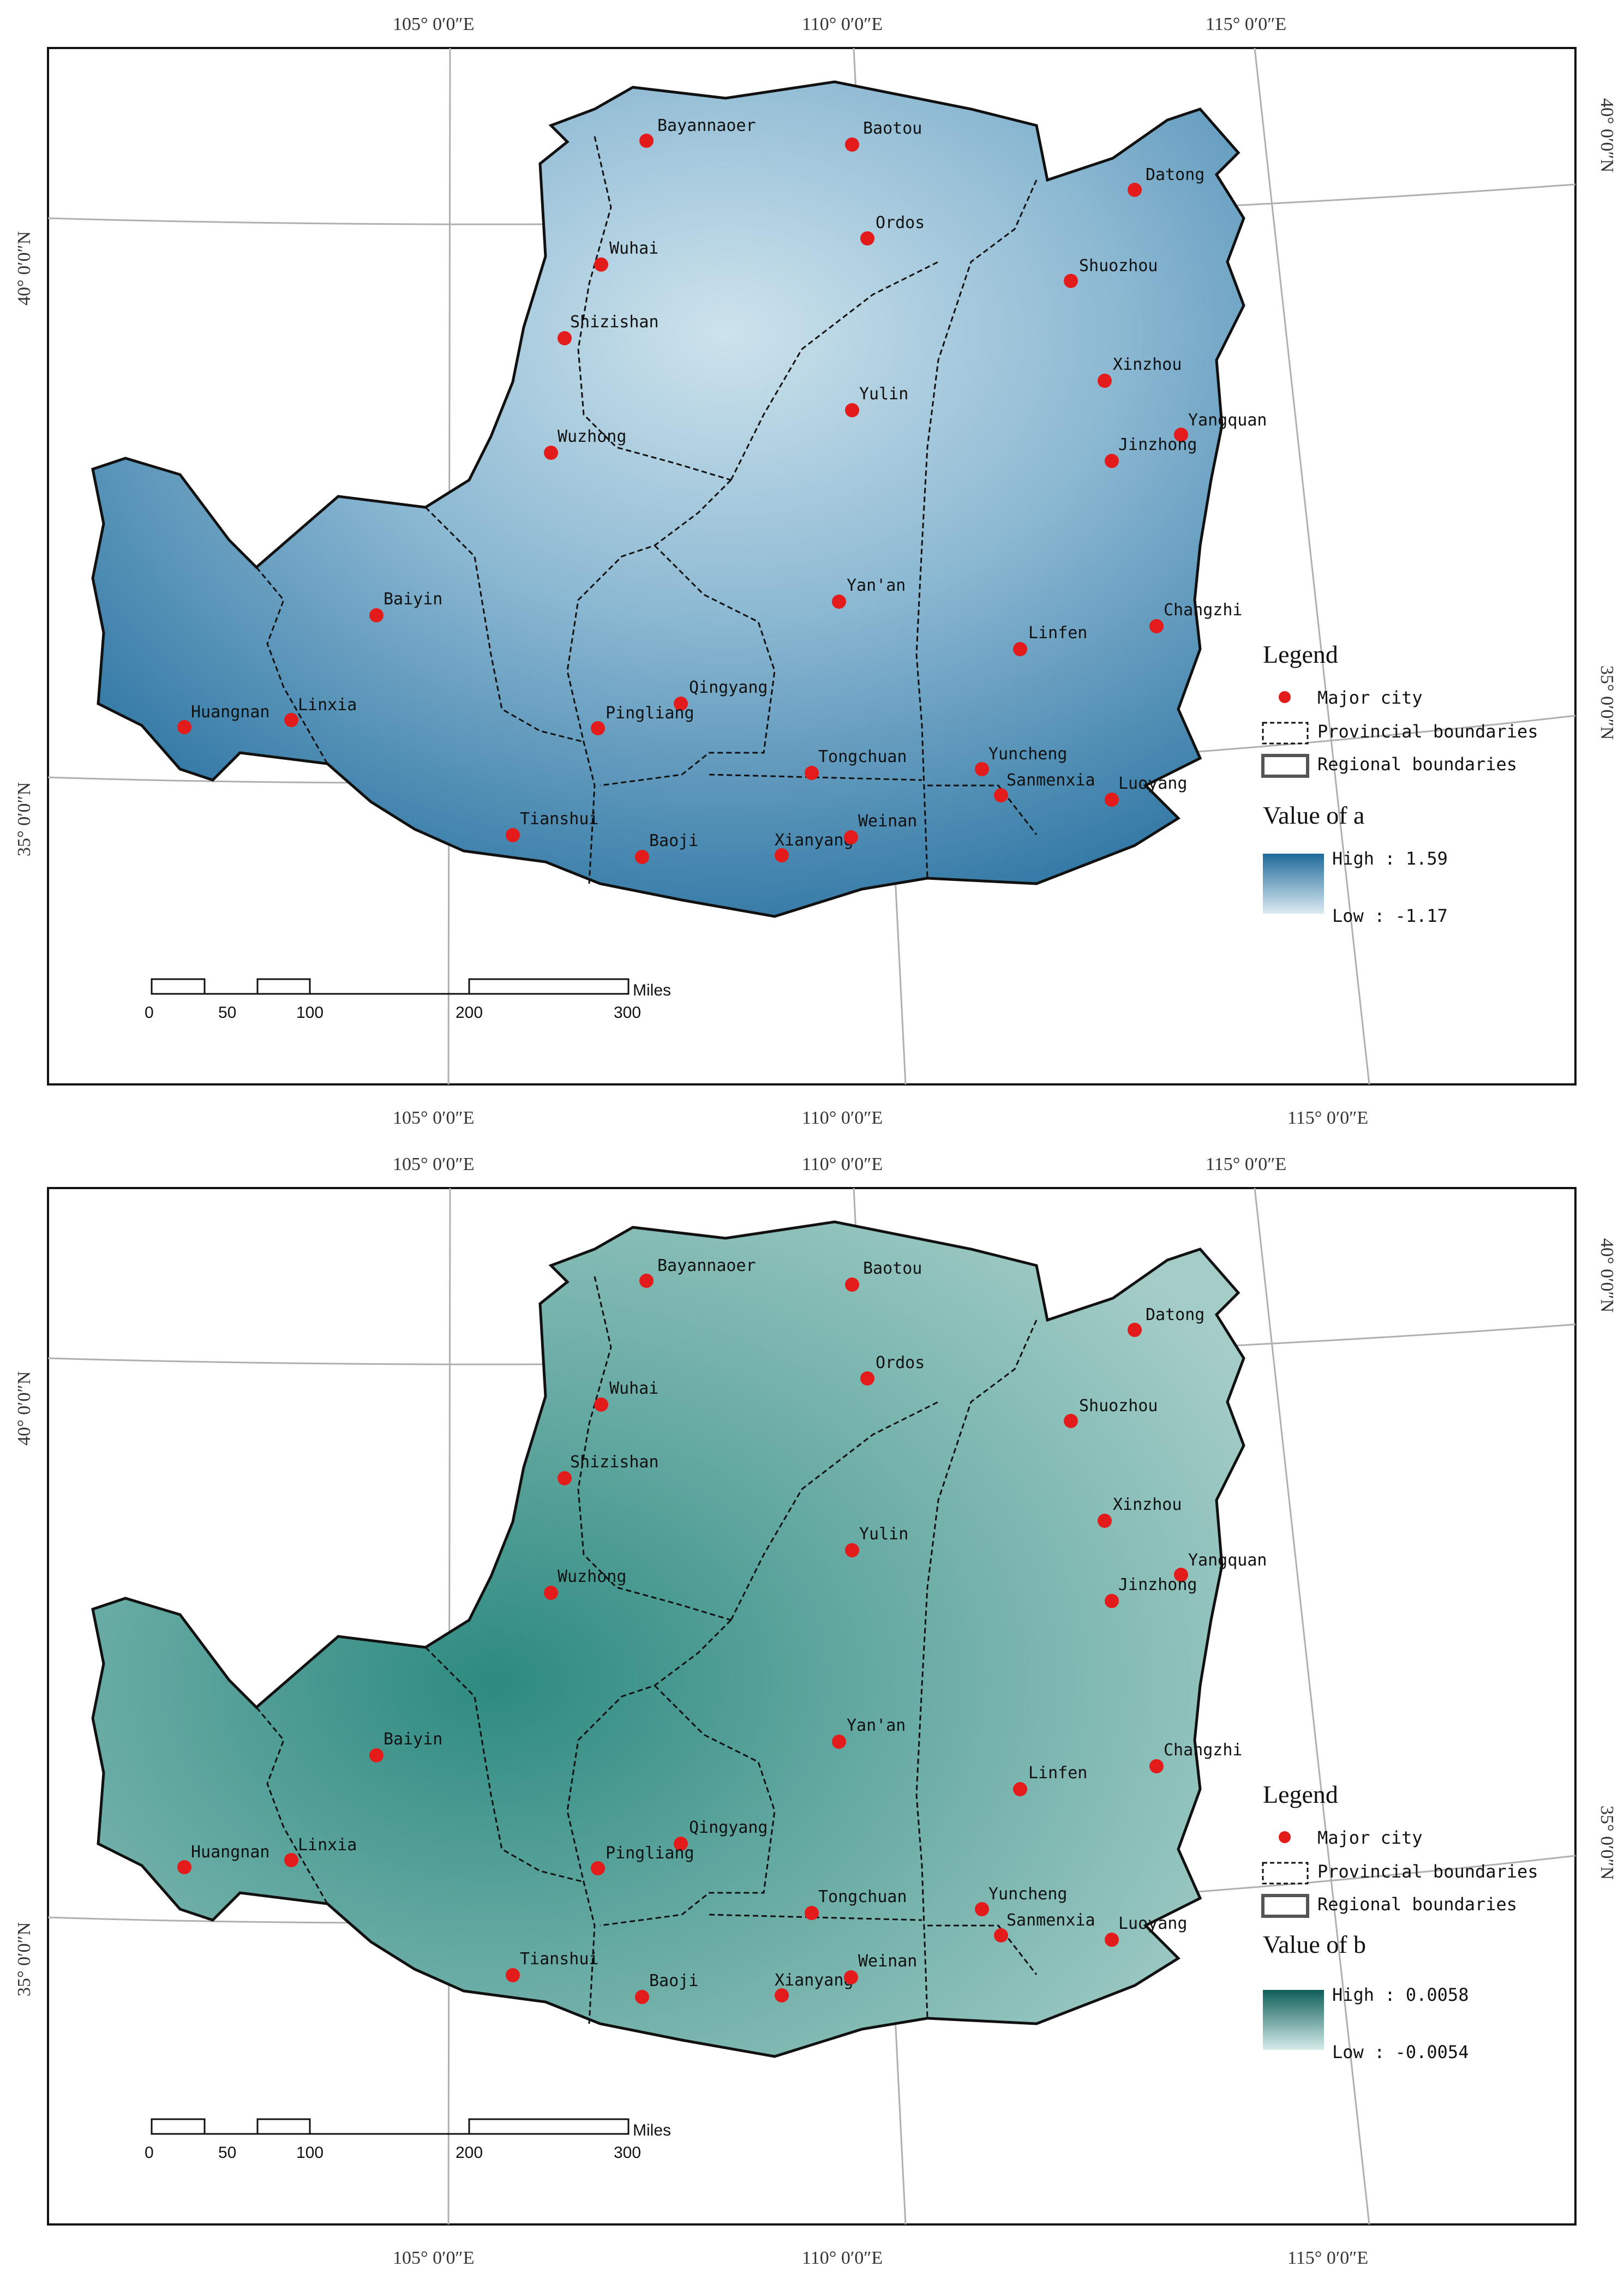  Describe the element at coordinates (887, 1961) in the screenshot. I see `svg-text: Weinan` at that location.